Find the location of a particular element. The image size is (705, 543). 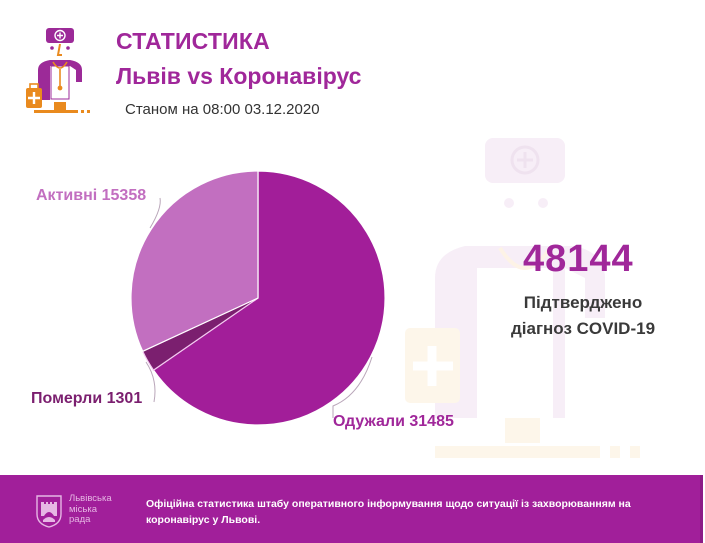

leader-line-active is located at coordinates (155, 213).